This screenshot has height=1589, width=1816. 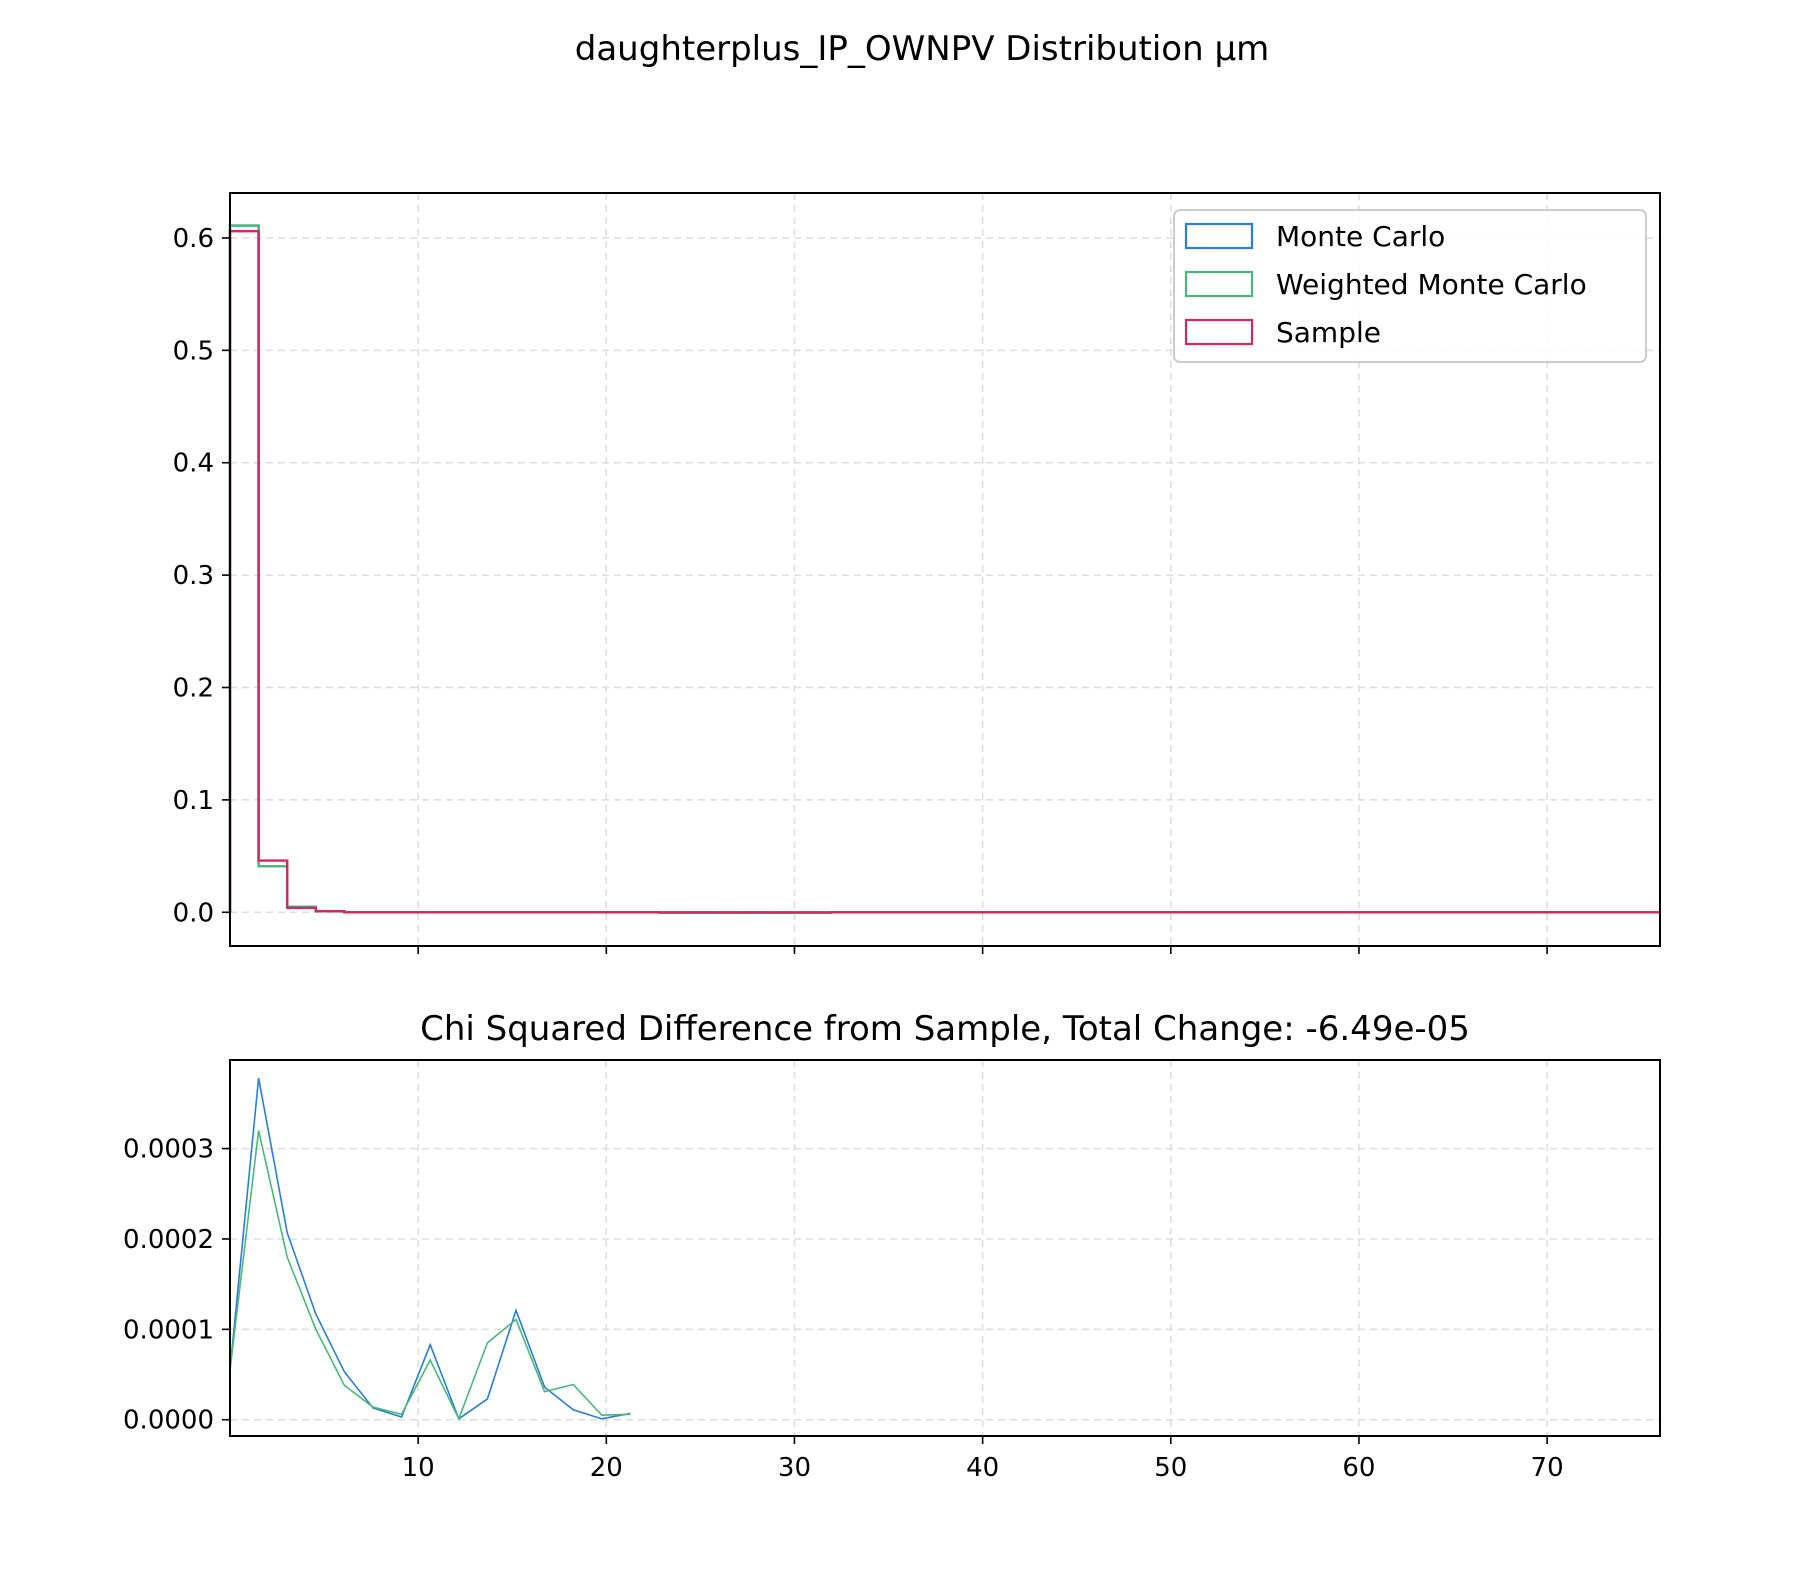 I want to click on y-tick-label: 0.0, so click(x=193, y=913).